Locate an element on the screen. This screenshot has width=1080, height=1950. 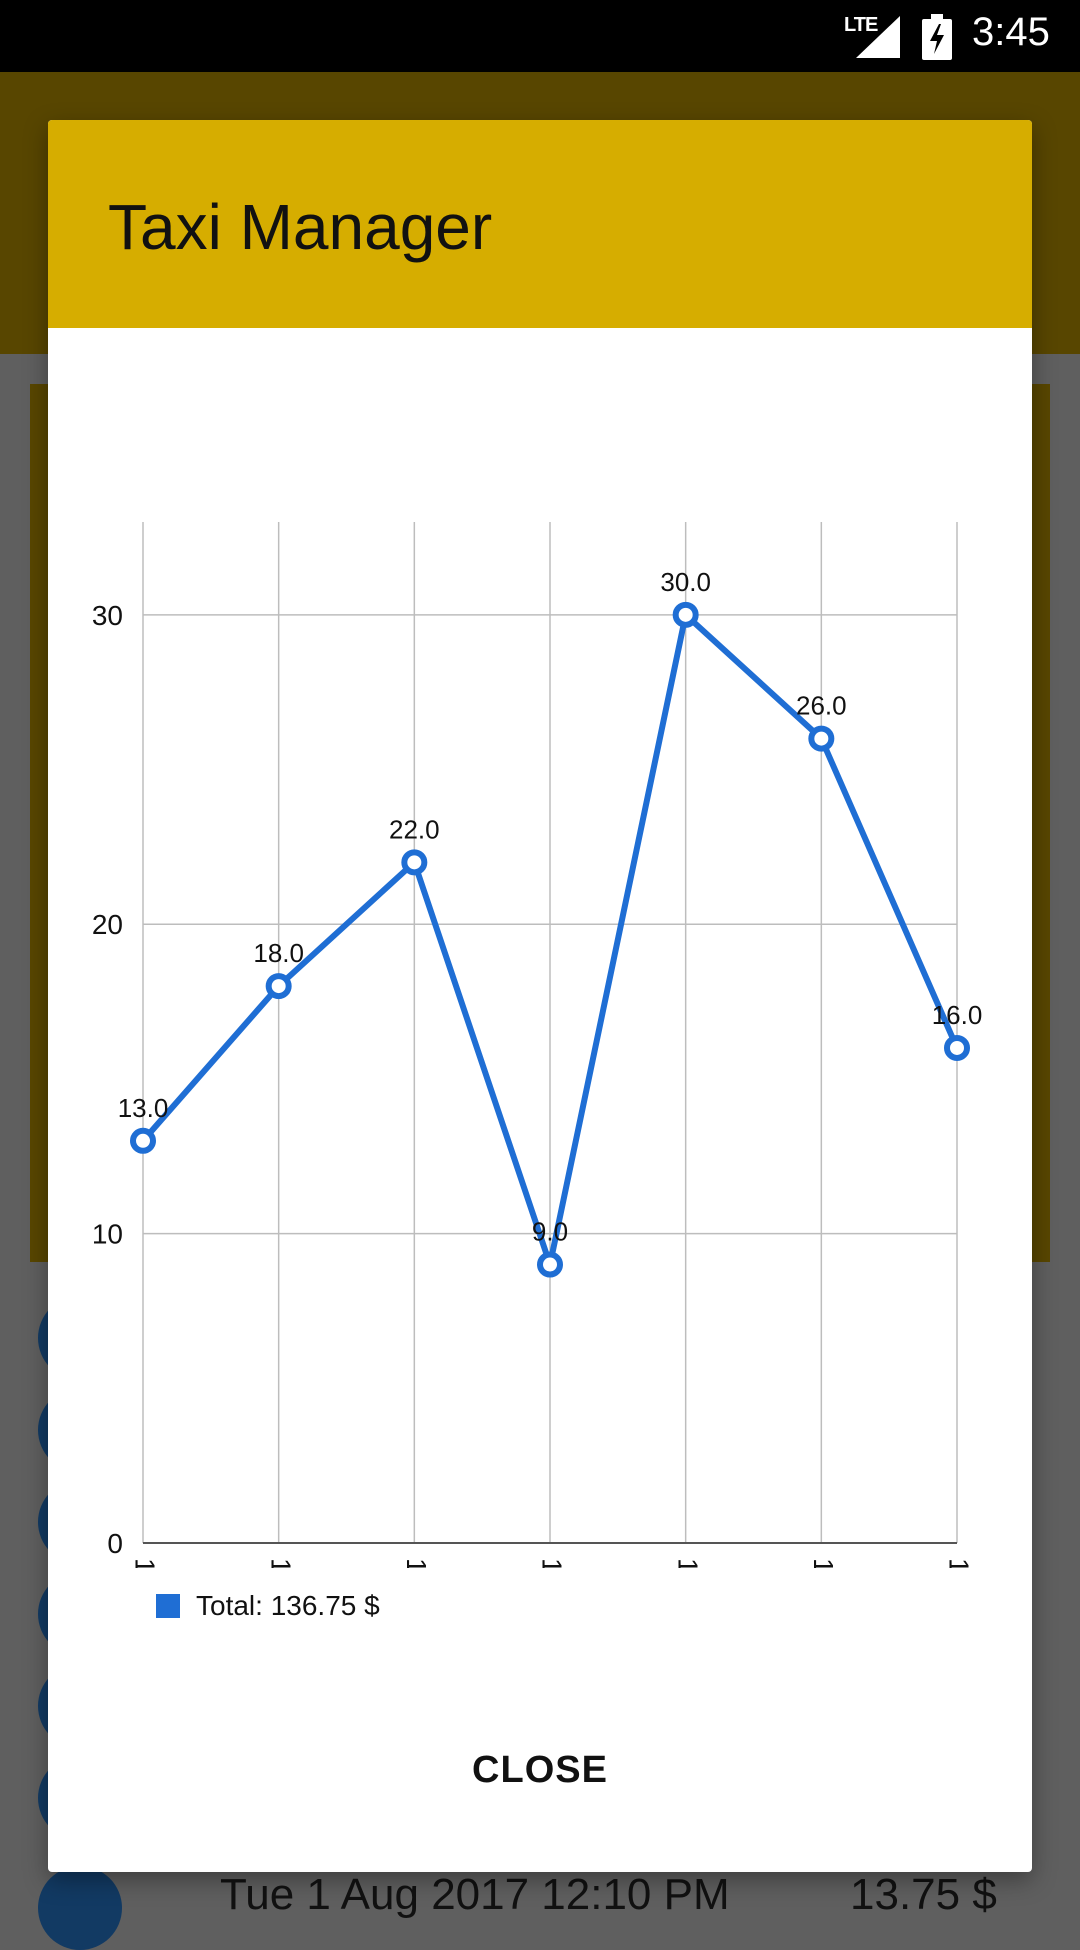
data-label: 18.0 is located at coordinates (278, 953).